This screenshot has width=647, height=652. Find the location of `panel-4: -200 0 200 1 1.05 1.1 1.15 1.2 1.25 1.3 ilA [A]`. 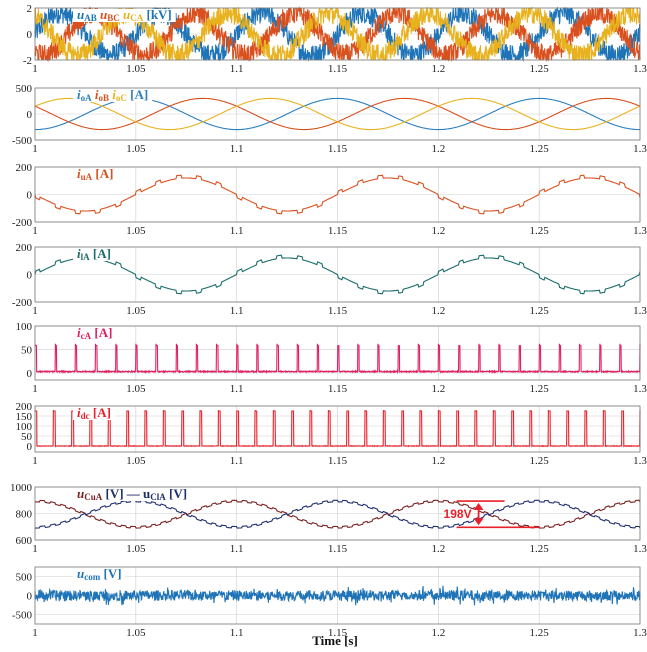

panel-4: -200 0 200 1 1.05 1.1 1.15 1.2 1.25 1.3 ilA [A] is located at coordinates (329, 279).